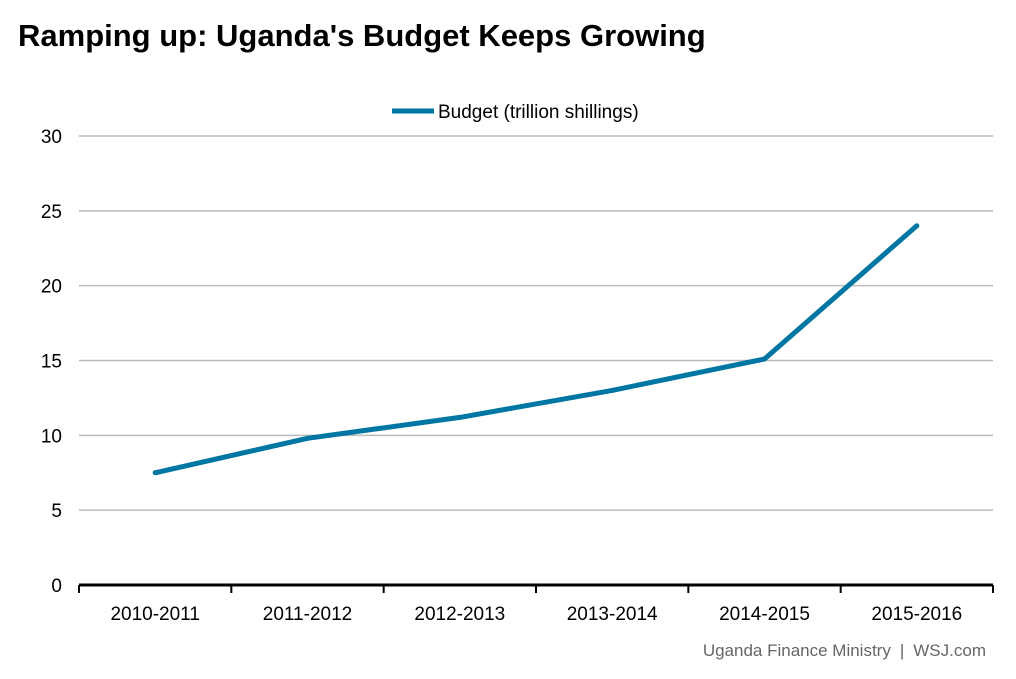 The height and width of the screenshot is (679, 1016). What do you see at coordinates (916, 614) in the screenshot?
I see `x-tick-label-2015-2016: 2015-2016` at bounding box center [916, 614].